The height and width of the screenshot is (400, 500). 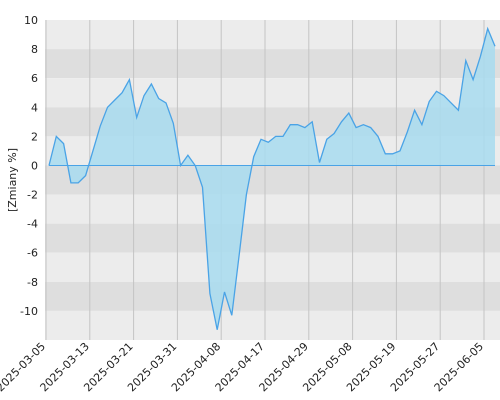 What do you see at coordinates (32, 253) in the screenshot?
I see `y-tick-label: -6` at bounding box center [32, 253].